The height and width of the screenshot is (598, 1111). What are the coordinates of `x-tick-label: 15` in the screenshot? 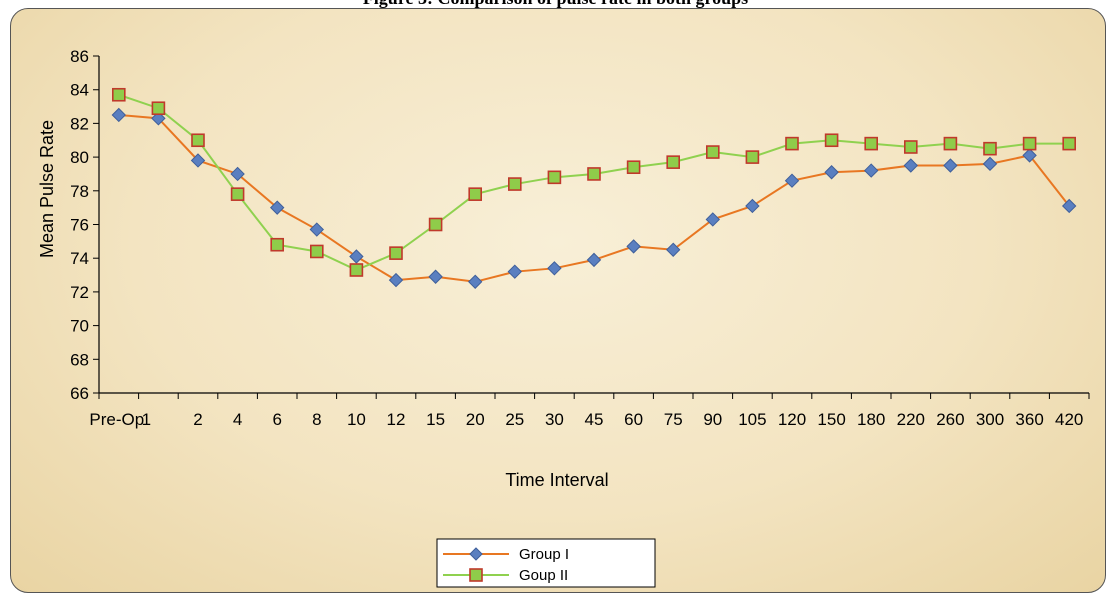 It's located at (435, 419).